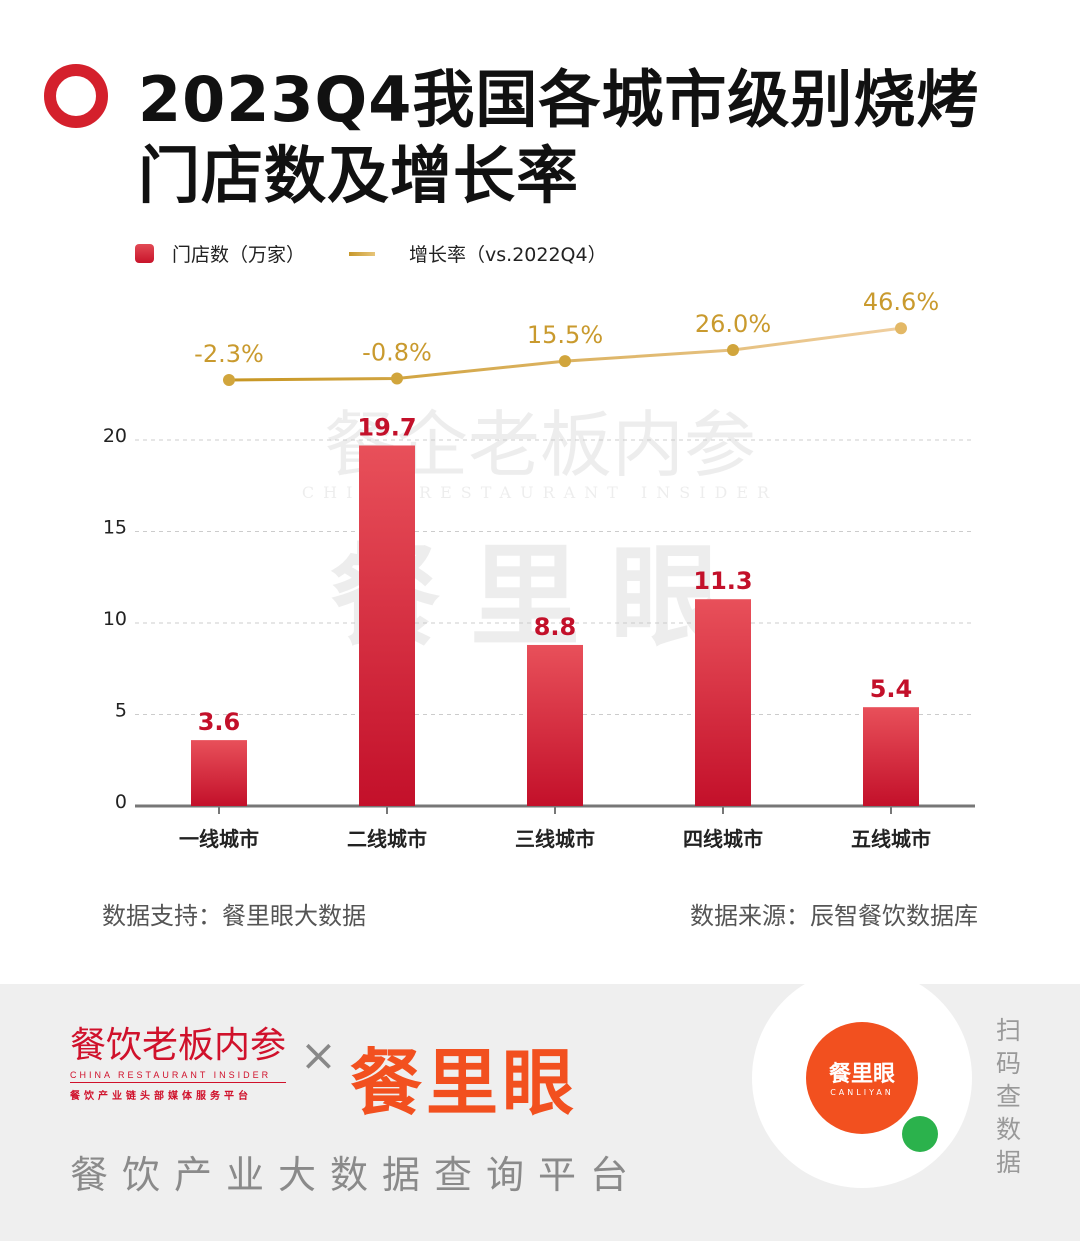 This screenshot has width=1080, height=1241. I want to click on growth-label: 15.5%, so click(565, 335).